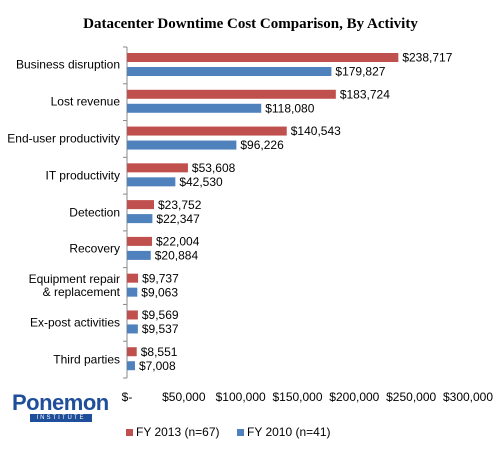 The image size is (501, 456). Describe the element at coordinates (468, 397) in the screenshot. I see `x-tick-label: $300,000` at that location.